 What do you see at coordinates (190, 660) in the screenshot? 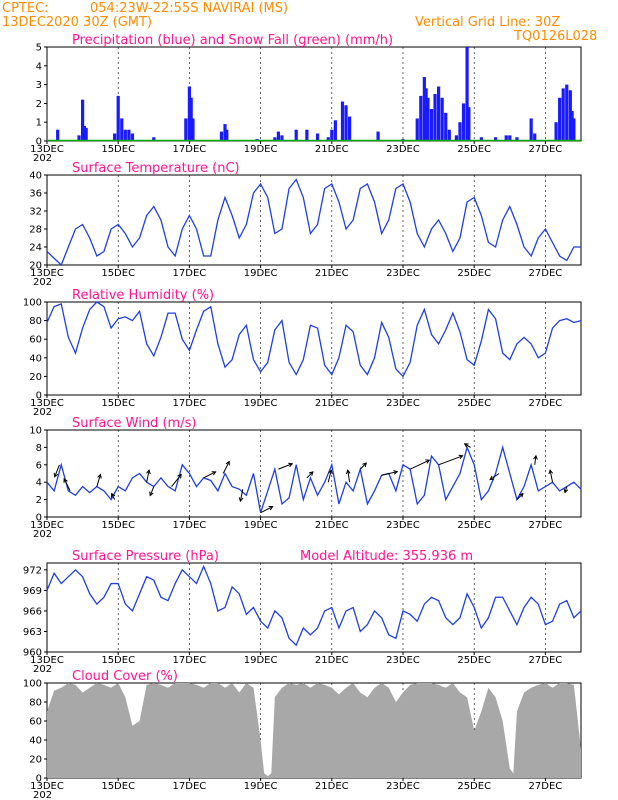
I see `pressure-xtick-label: 17DEC` at bounding box center [190, 660].